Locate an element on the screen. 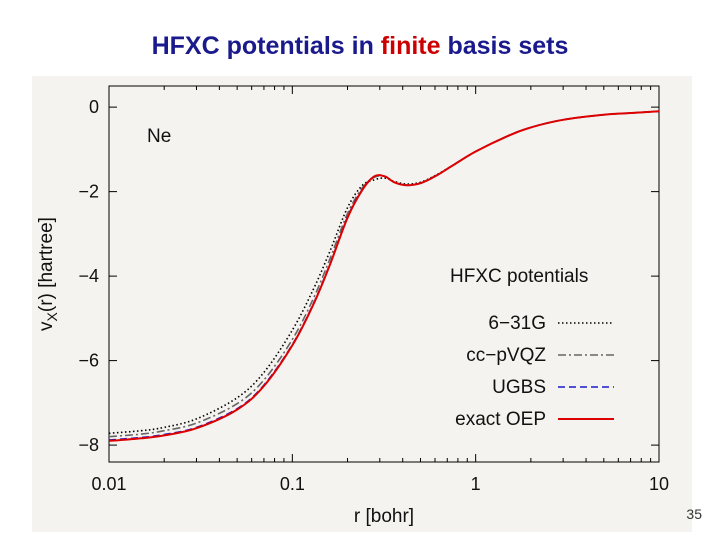  legend-title: HFXC potentials is located at coordinates (519, 276).